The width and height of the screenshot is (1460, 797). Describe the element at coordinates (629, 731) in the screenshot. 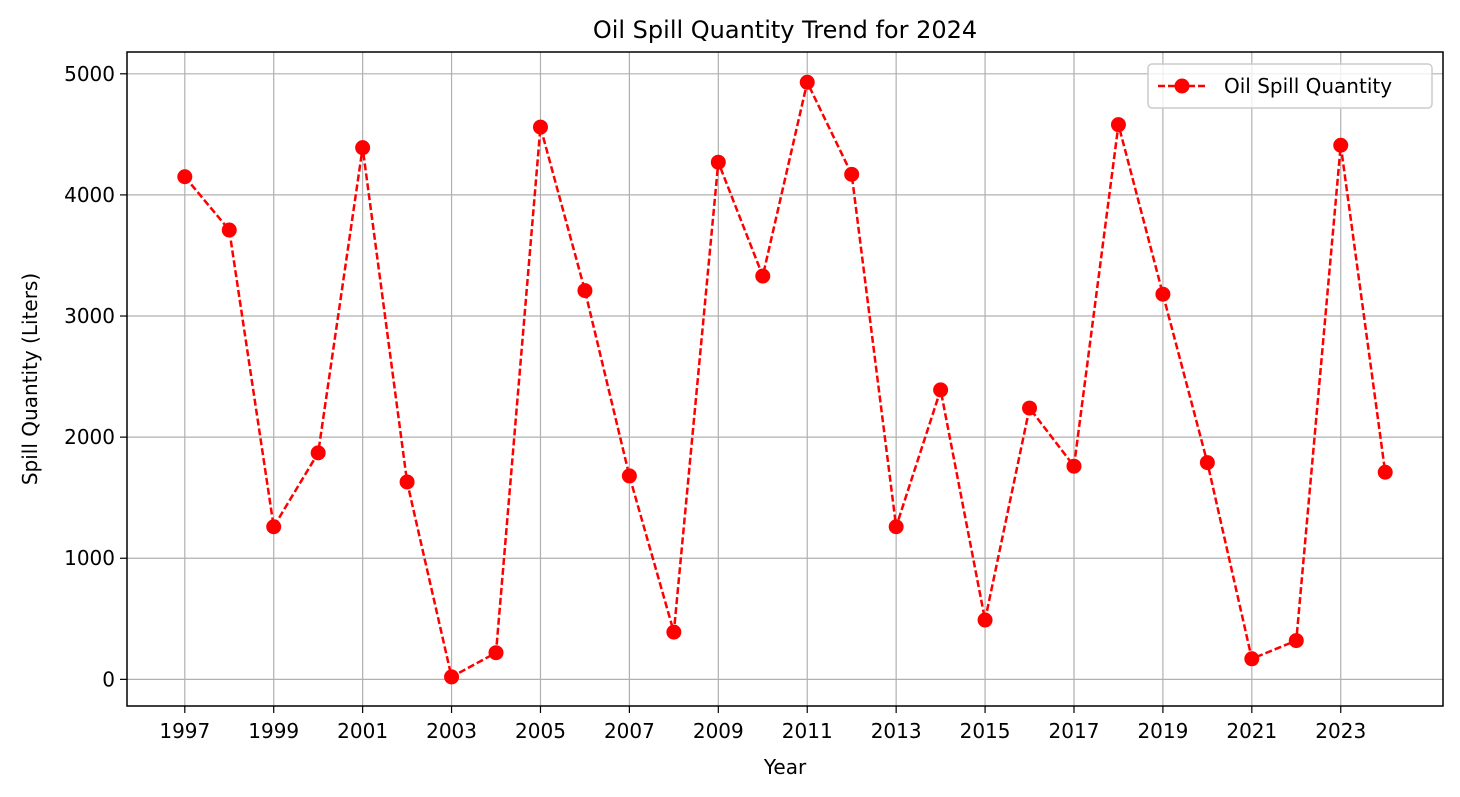

I see `x-tick-label: 2007` at that location.